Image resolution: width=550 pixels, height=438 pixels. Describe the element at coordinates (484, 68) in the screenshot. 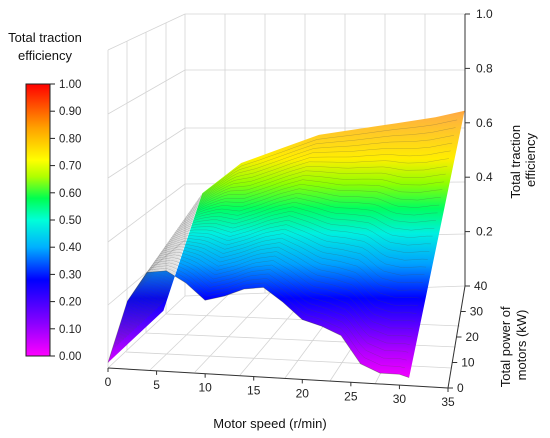

I see `z-tick-label: 0.8` at that location.